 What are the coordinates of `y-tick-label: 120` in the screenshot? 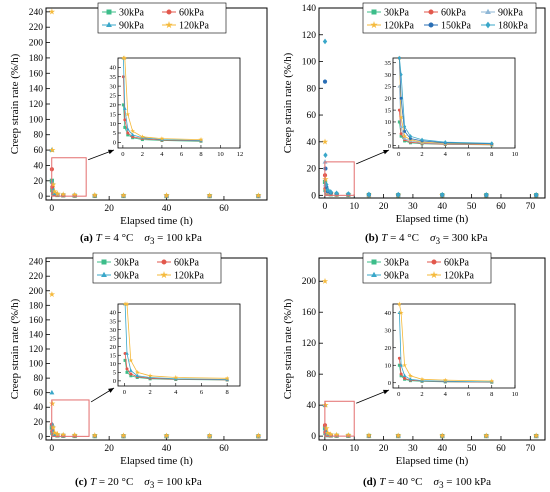 It's located at (309, 36).